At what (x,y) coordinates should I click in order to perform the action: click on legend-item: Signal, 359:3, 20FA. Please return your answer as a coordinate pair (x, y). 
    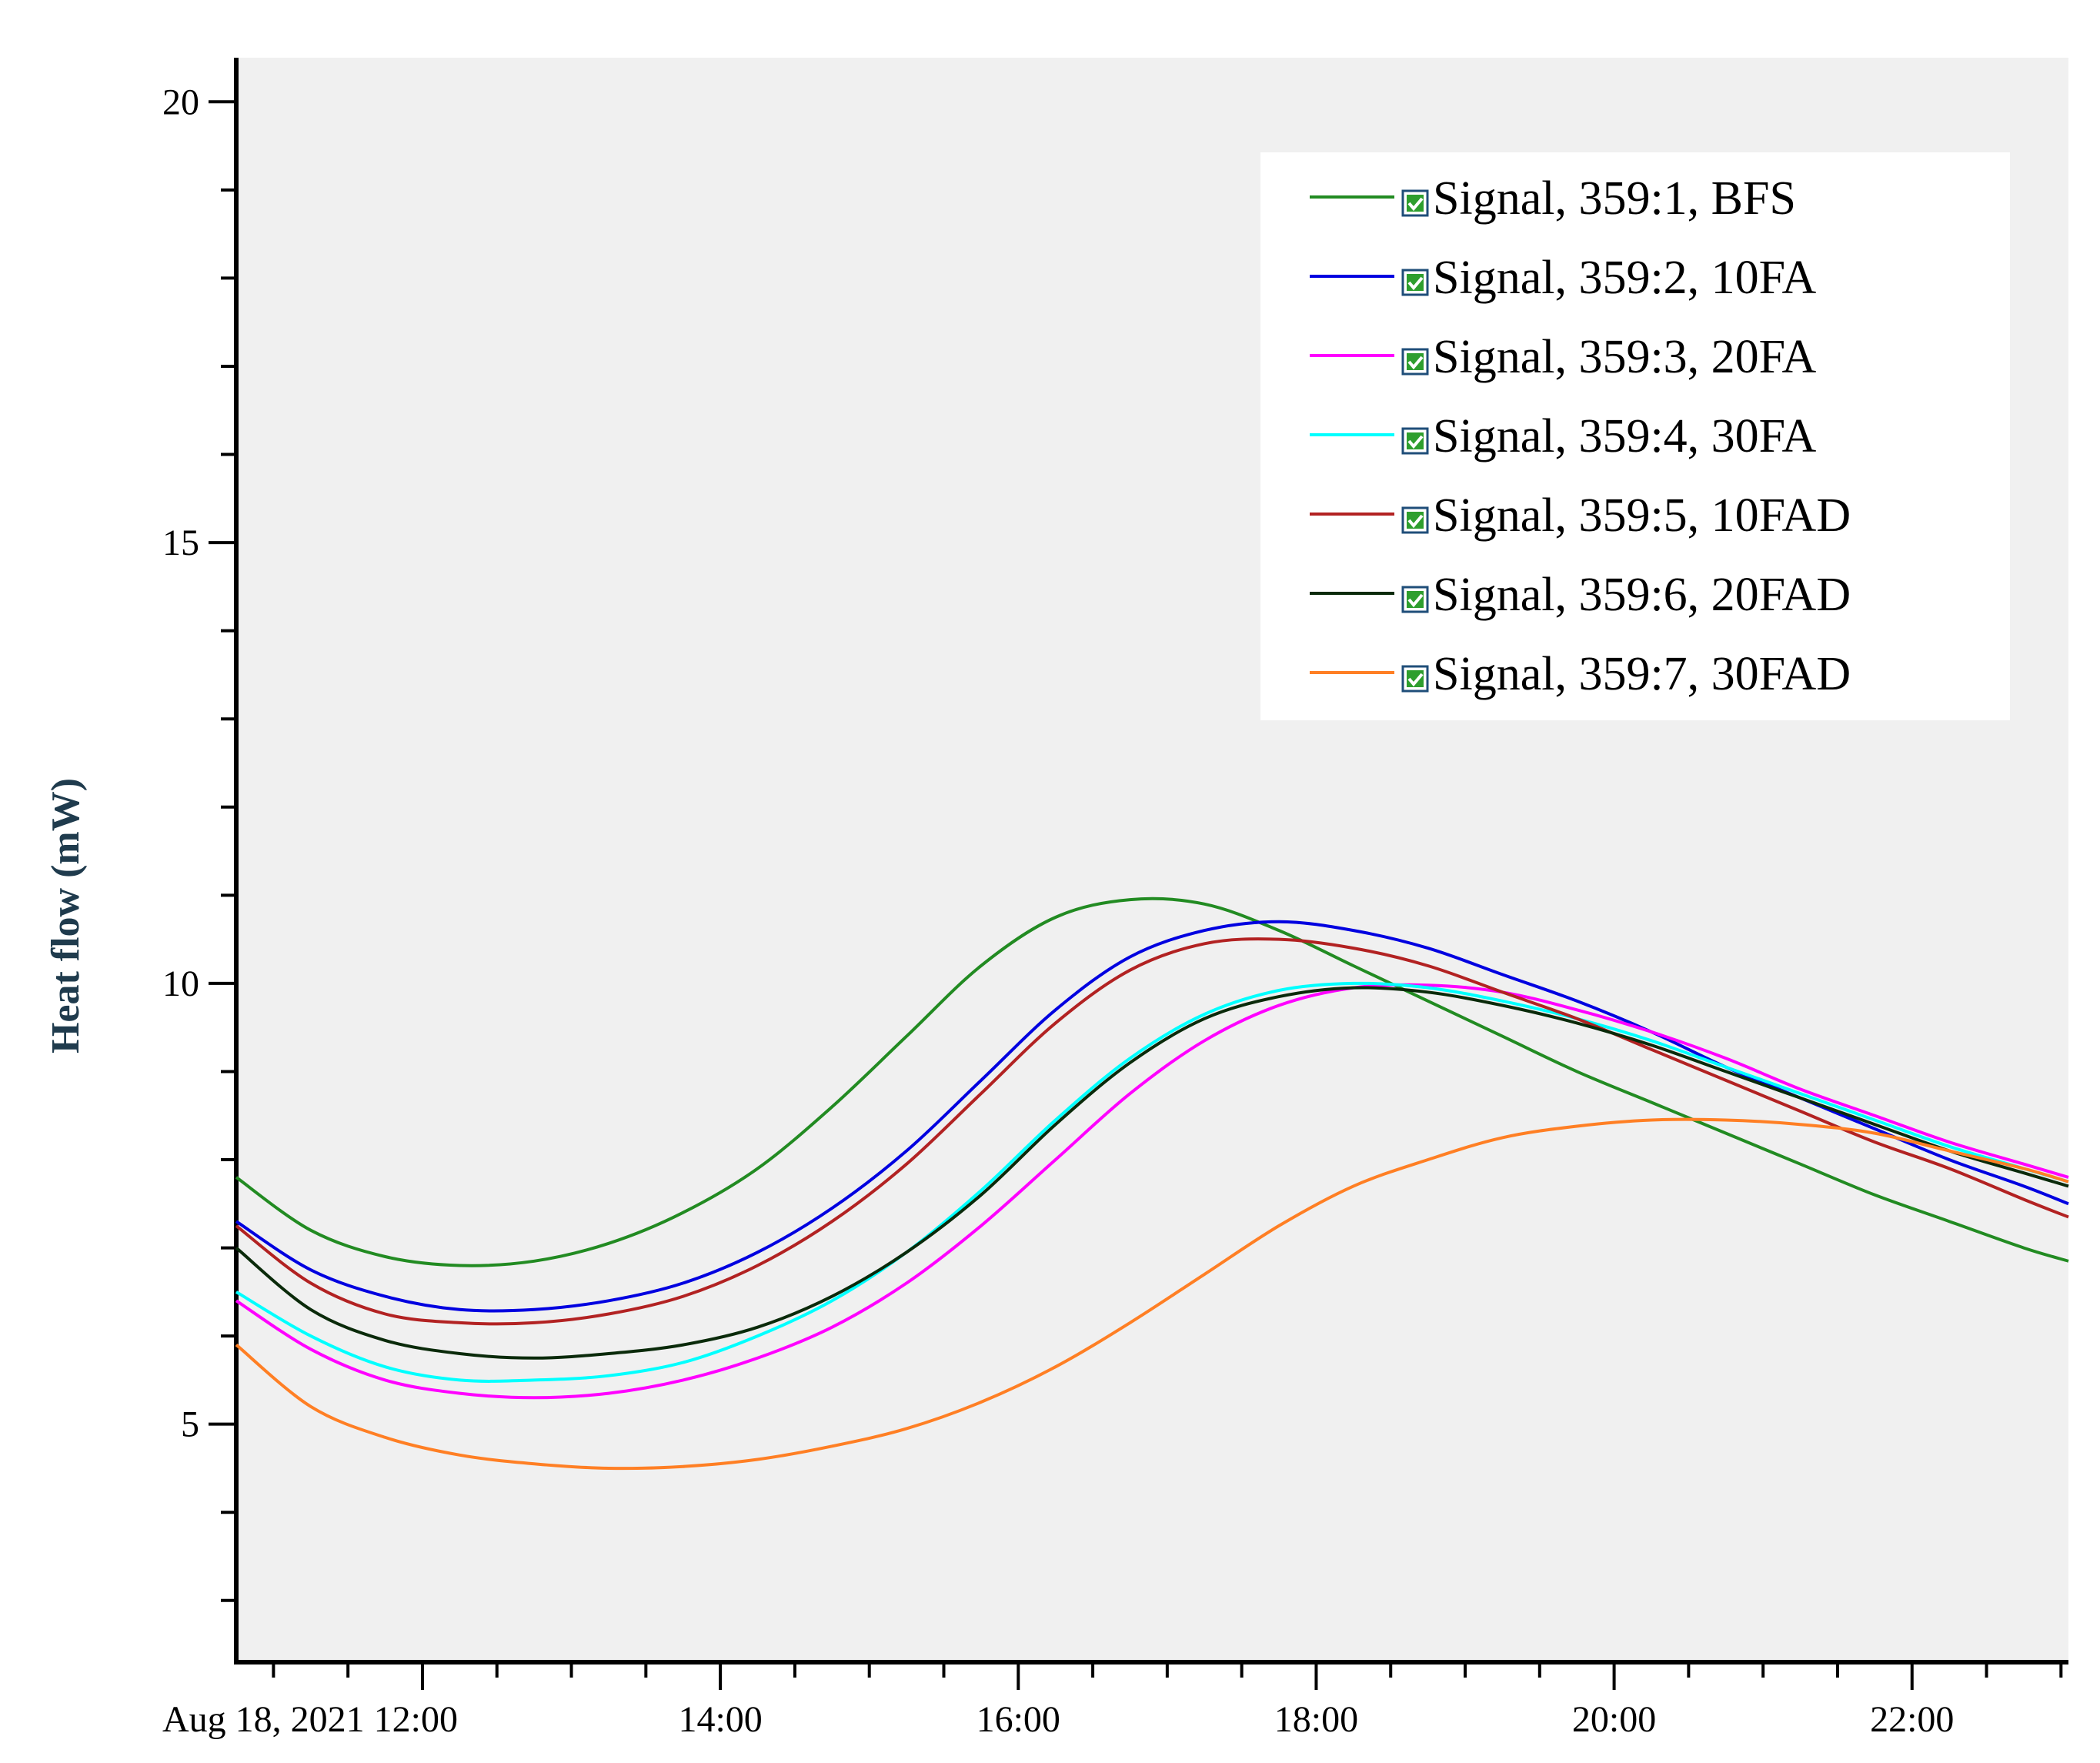
    Looking at the image, I should click on (1563, 357).